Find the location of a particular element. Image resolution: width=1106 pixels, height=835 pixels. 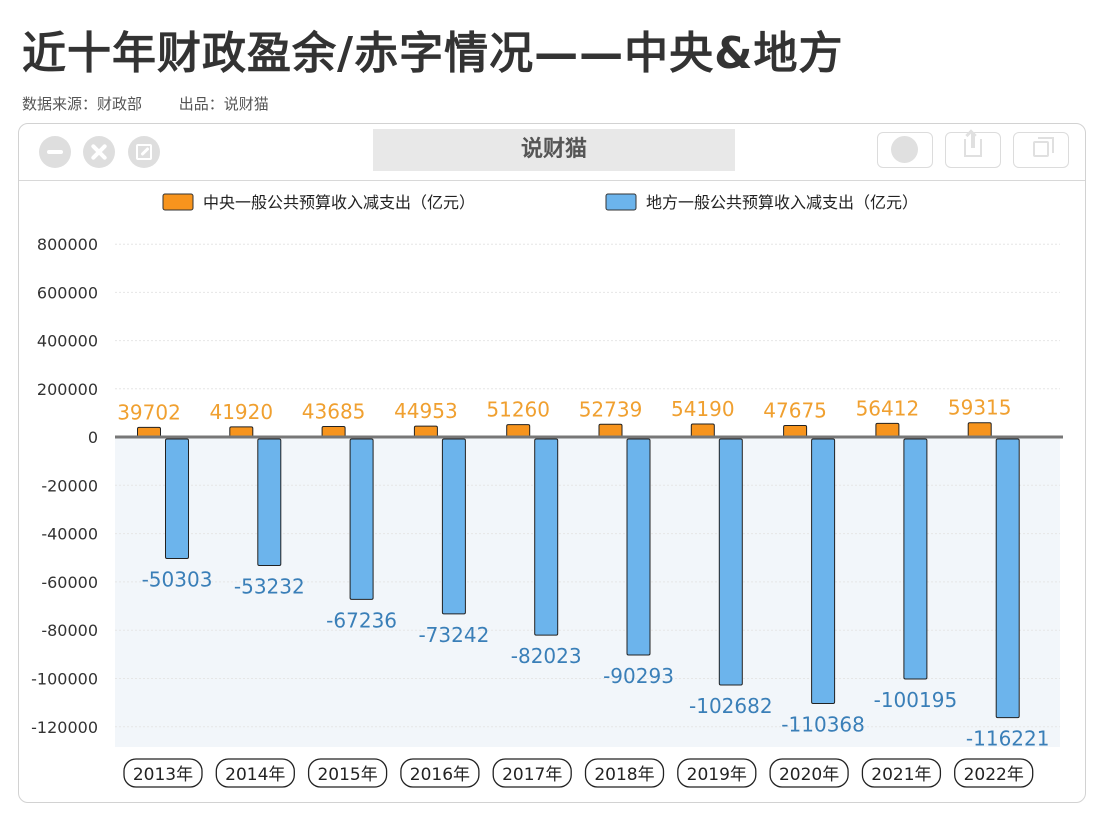

x-tick-label: 2018年 is located at coordinates (624, 775).